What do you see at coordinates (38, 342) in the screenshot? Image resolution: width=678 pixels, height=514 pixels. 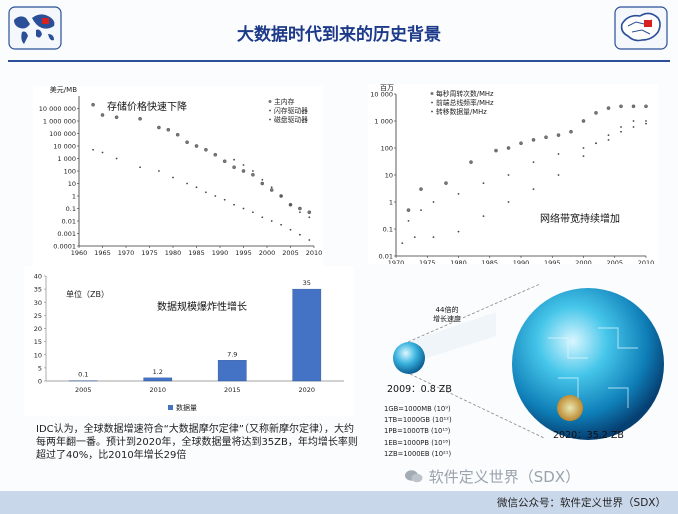 I see `y-tick-label: 15` at bounding box center [38, 342].